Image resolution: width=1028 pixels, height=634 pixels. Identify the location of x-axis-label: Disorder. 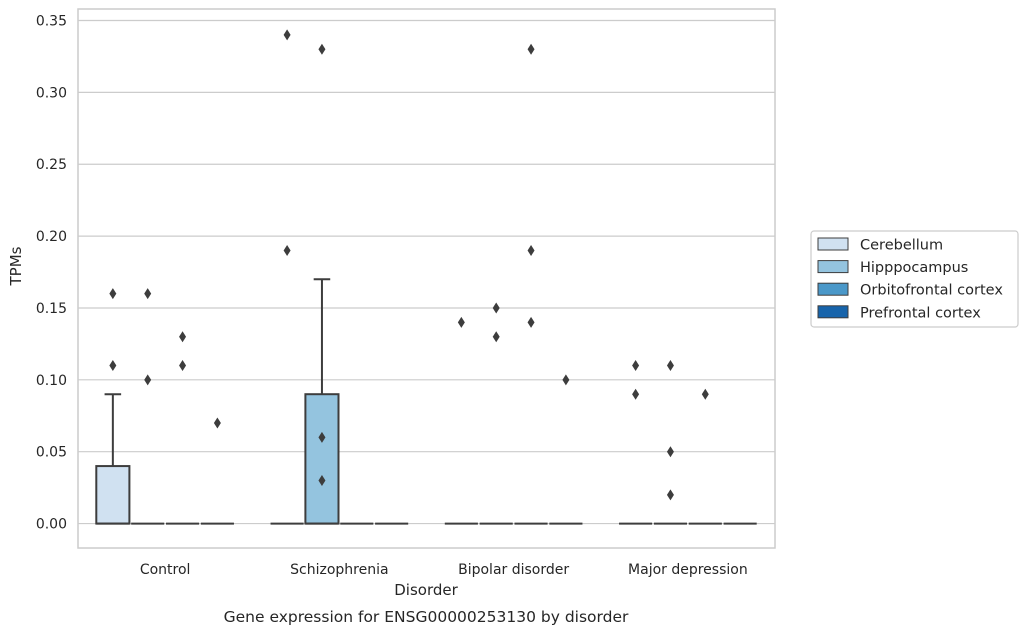
(426, 590).